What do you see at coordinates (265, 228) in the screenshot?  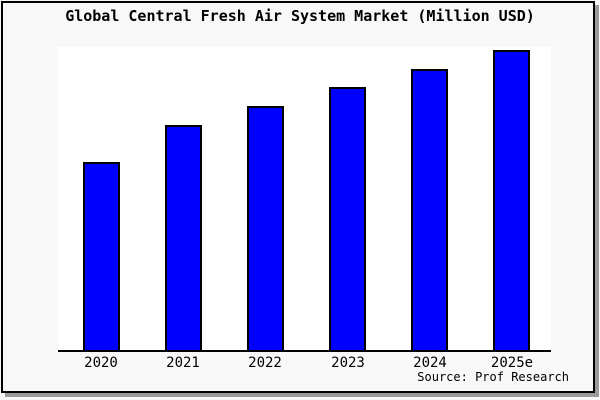 I see `bar-2022` at bounding box center [265, 228].